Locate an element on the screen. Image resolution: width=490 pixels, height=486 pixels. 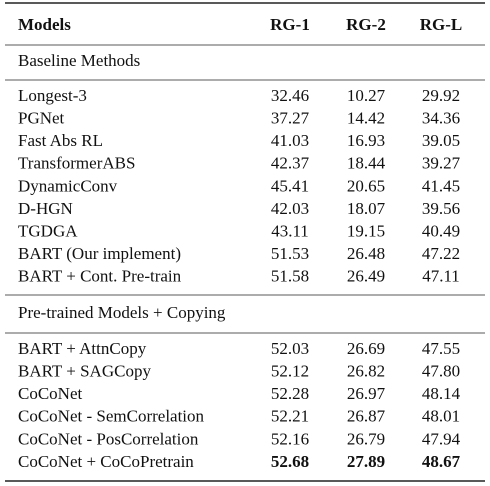
model-name: CoCoNet - PosCorrelation is located at coordinates (108, 438).